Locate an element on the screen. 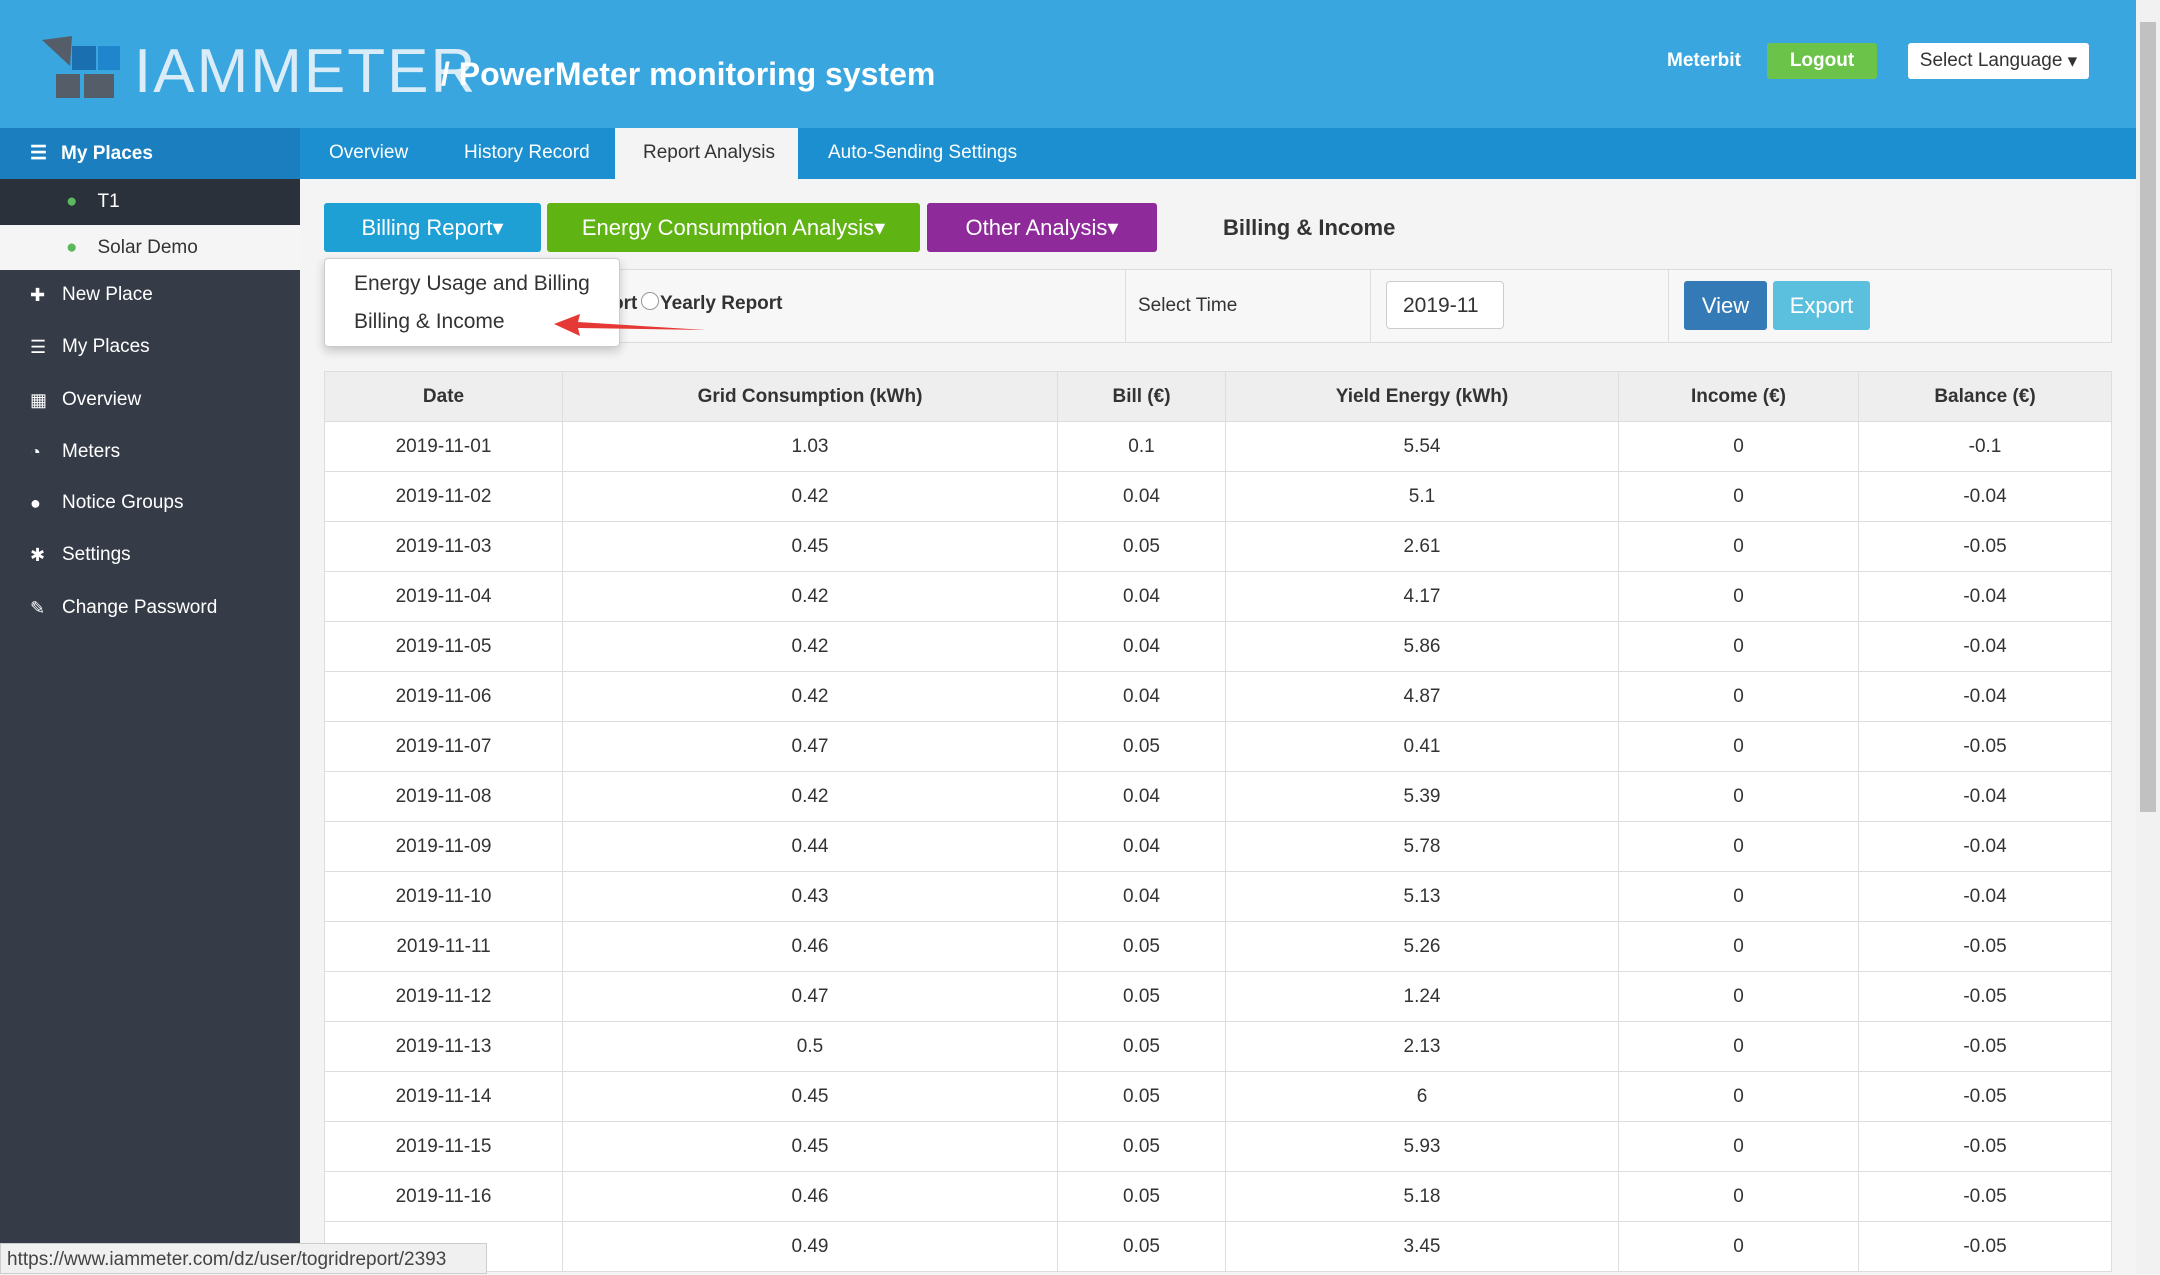 The width and height of the screenshot is (2160, 1275). sidebar-text: New Place is located at coordinates (107, 294).